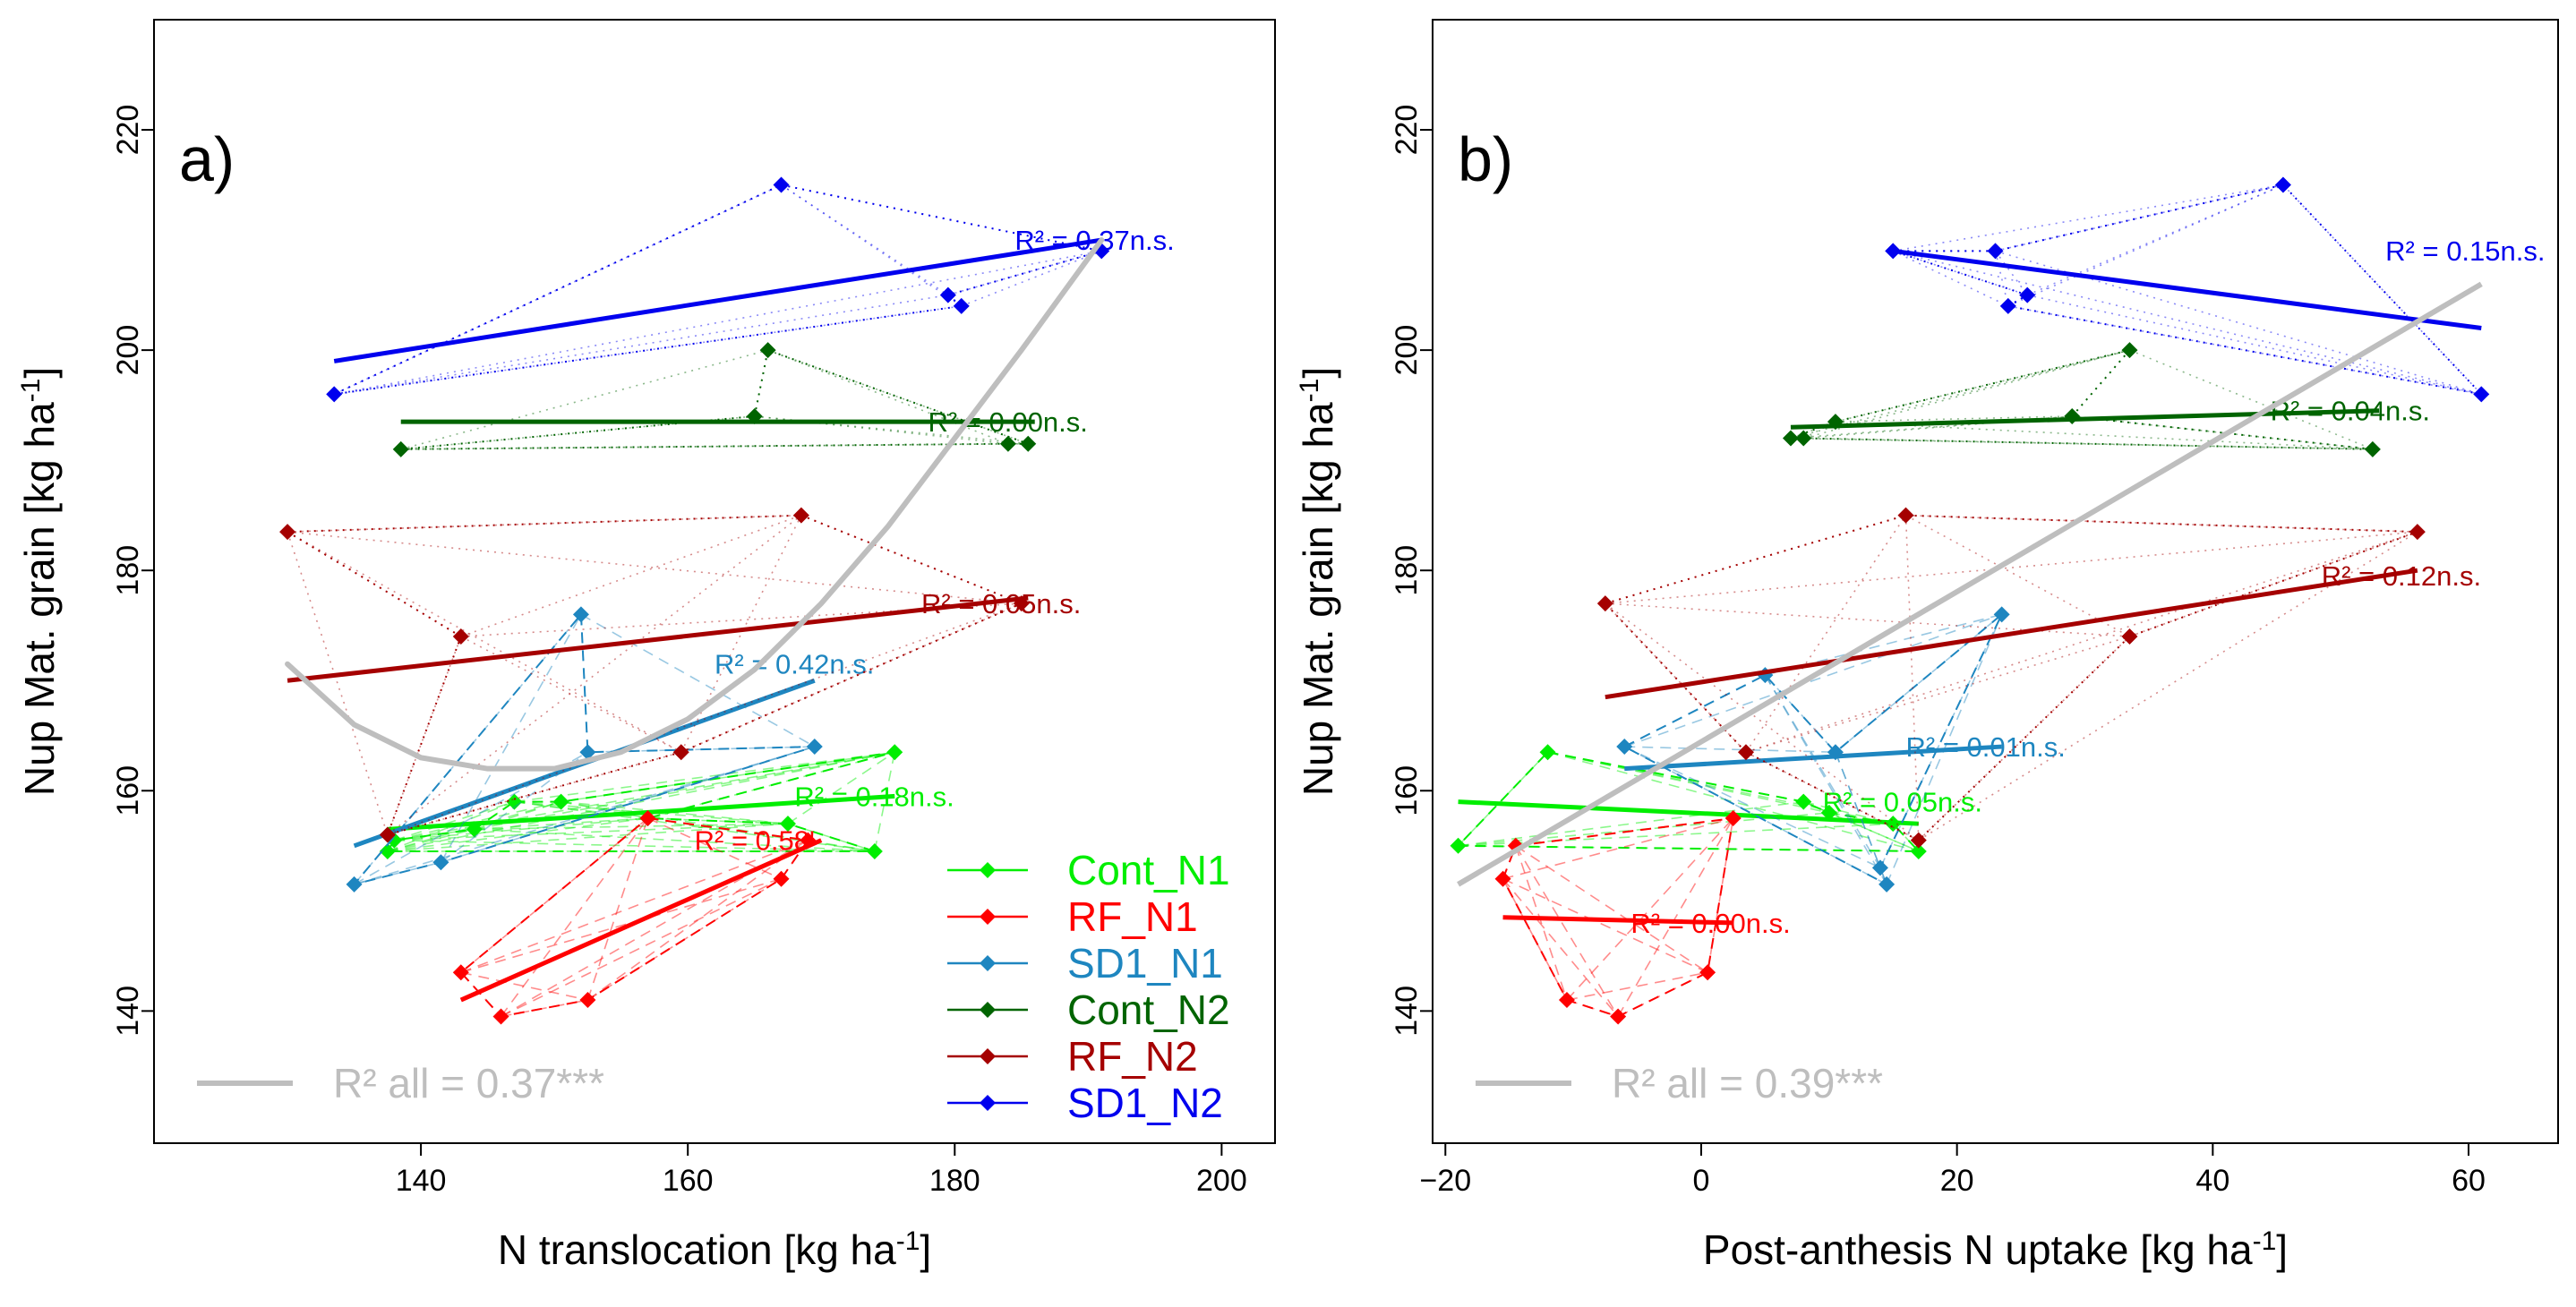  Describe the element at coordinates (1001, 603) in the screenshot. I see `r2-annotation: R² = 0.05n.s.` at that location.